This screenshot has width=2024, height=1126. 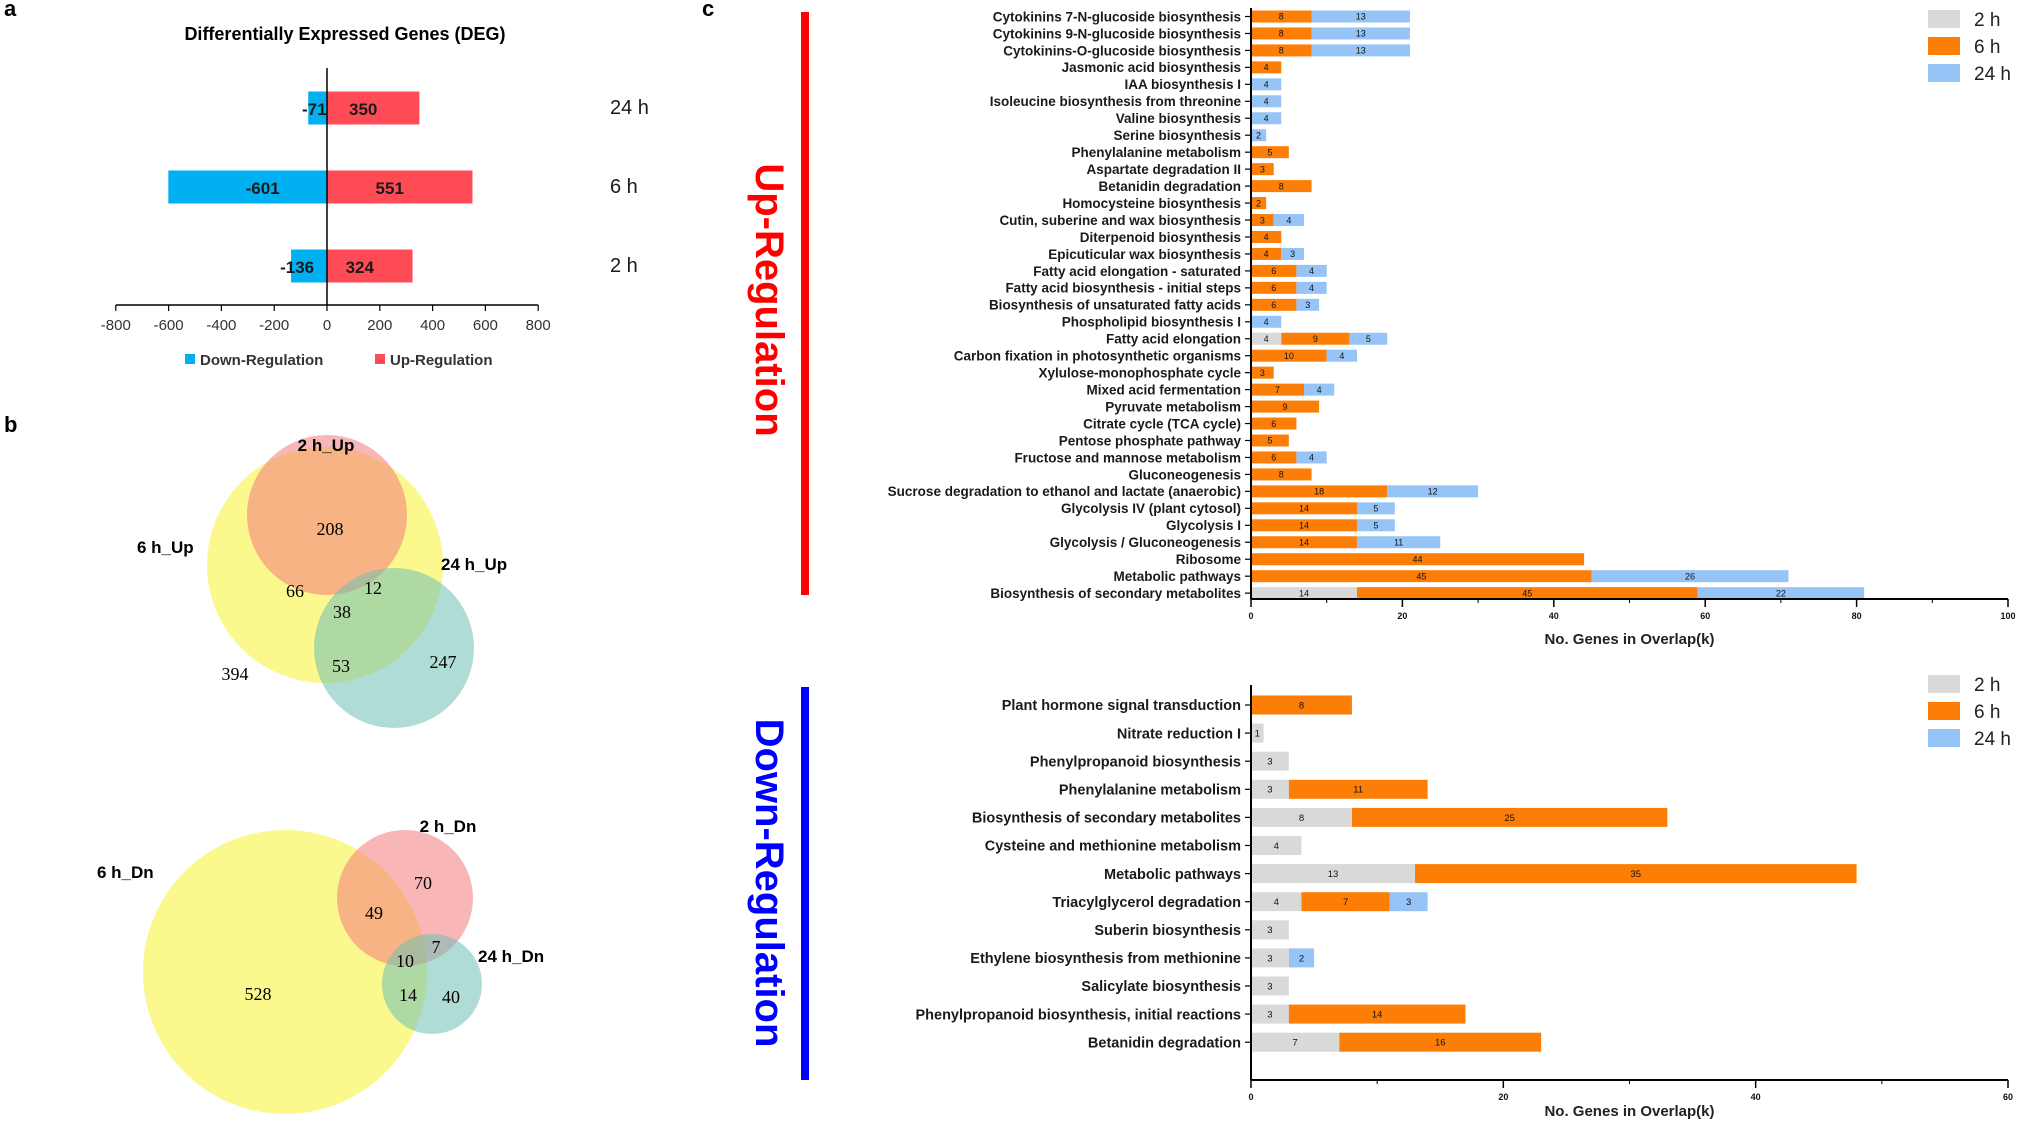 I want to click on deg-bar-down-2-h, so click(x=309, y=266).